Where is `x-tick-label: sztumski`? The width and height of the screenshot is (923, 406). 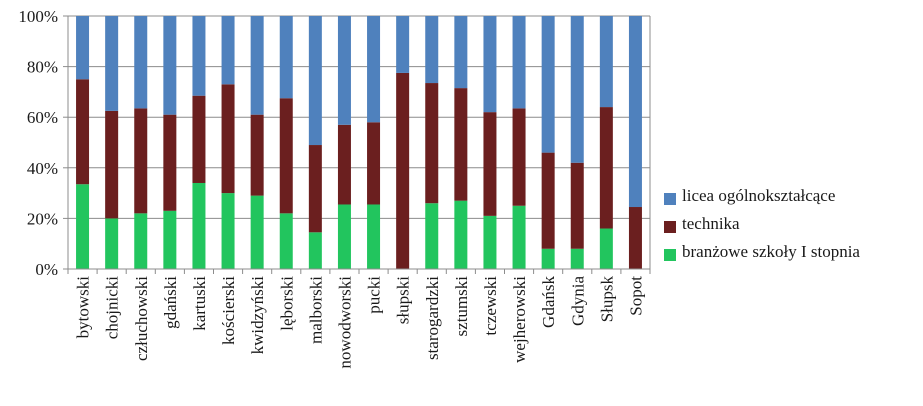
x-tick-label: sztumski is located at coordinates (461, 306).